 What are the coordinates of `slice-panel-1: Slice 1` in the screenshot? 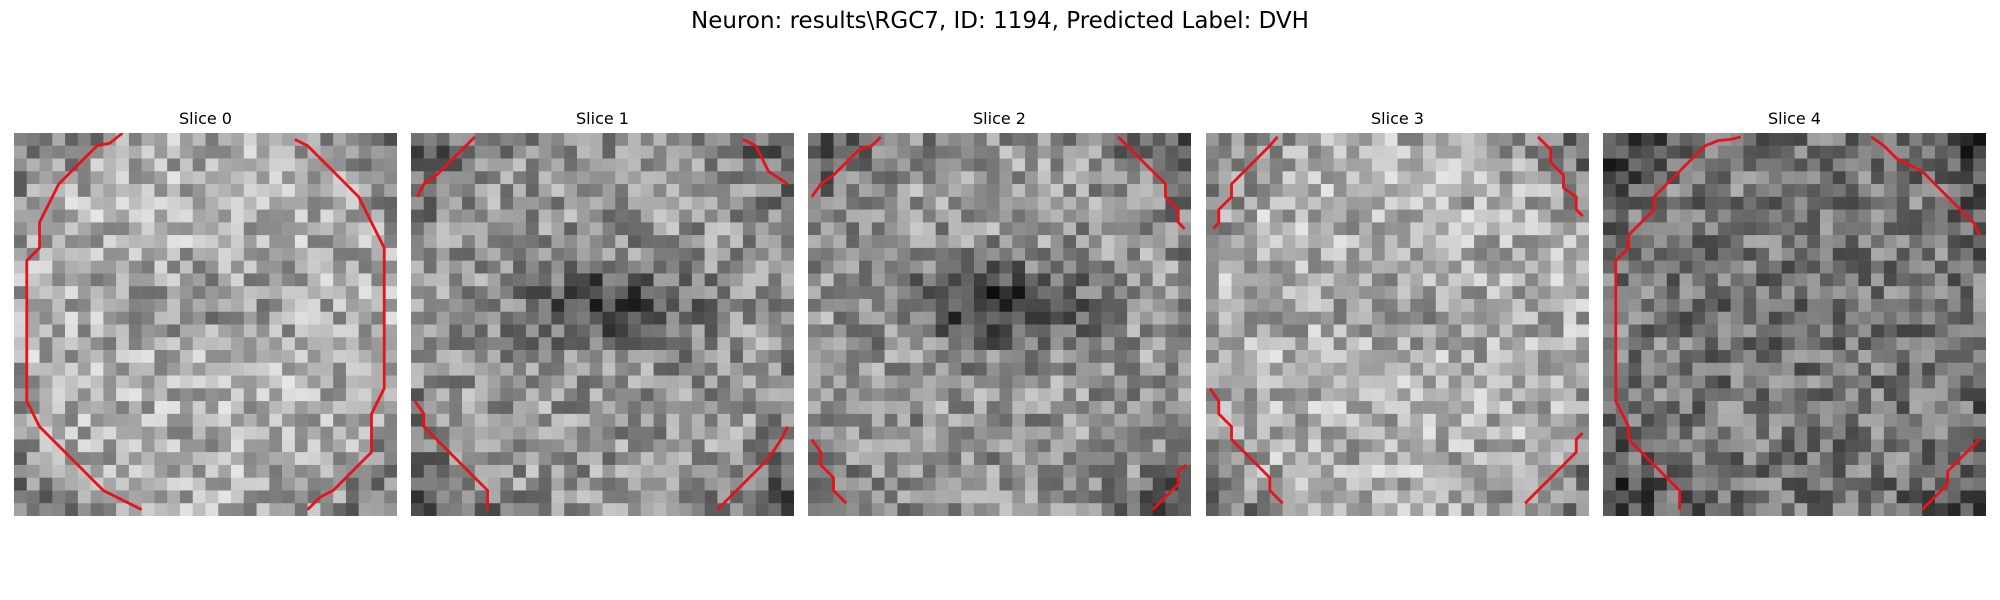 It's located at (602, 312).